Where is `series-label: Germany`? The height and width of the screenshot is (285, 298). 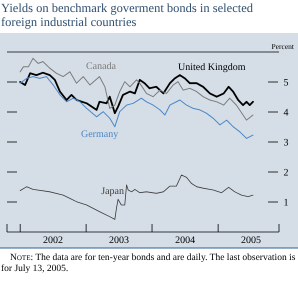 series-label: Germany is located at coordinates (99, 134).